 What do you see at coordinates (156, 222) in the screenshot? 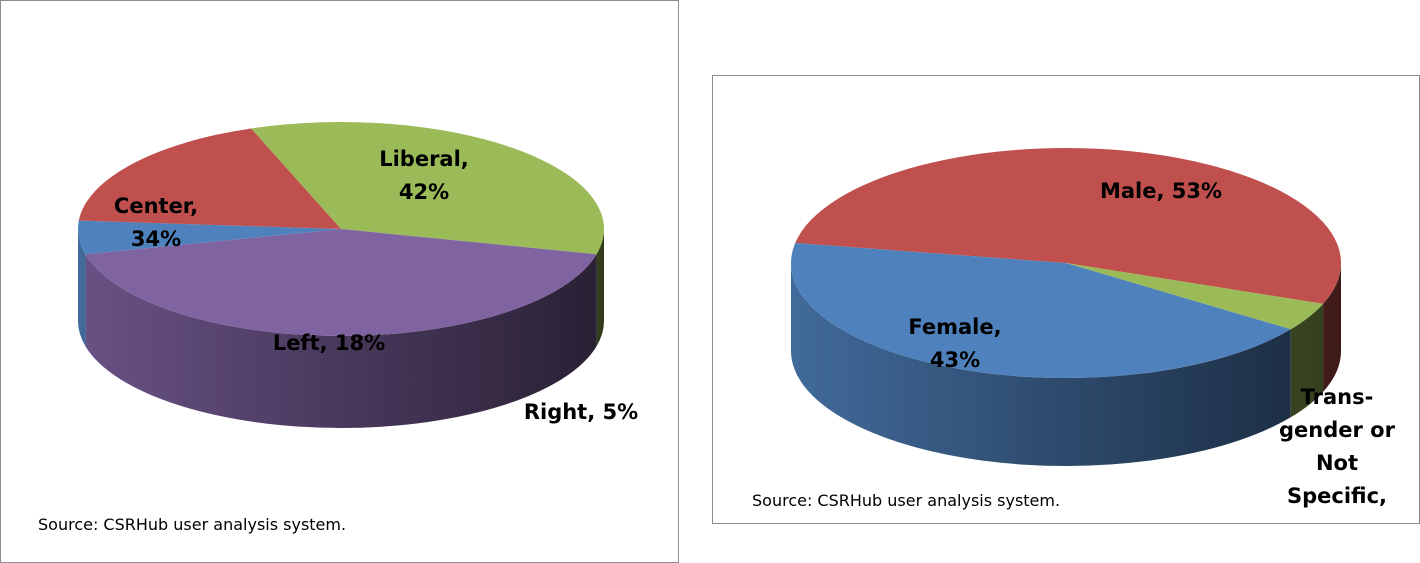
I see `data-label-center: Center, 34%` at bounding box center [156, 222].